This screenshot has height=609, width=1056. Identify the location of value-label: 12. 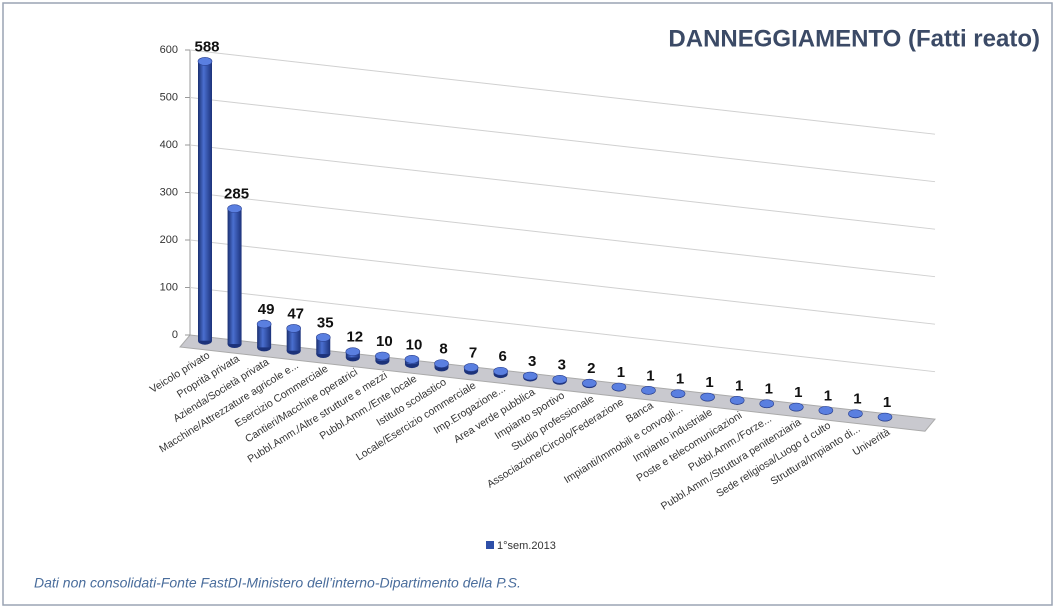
(354, 337).